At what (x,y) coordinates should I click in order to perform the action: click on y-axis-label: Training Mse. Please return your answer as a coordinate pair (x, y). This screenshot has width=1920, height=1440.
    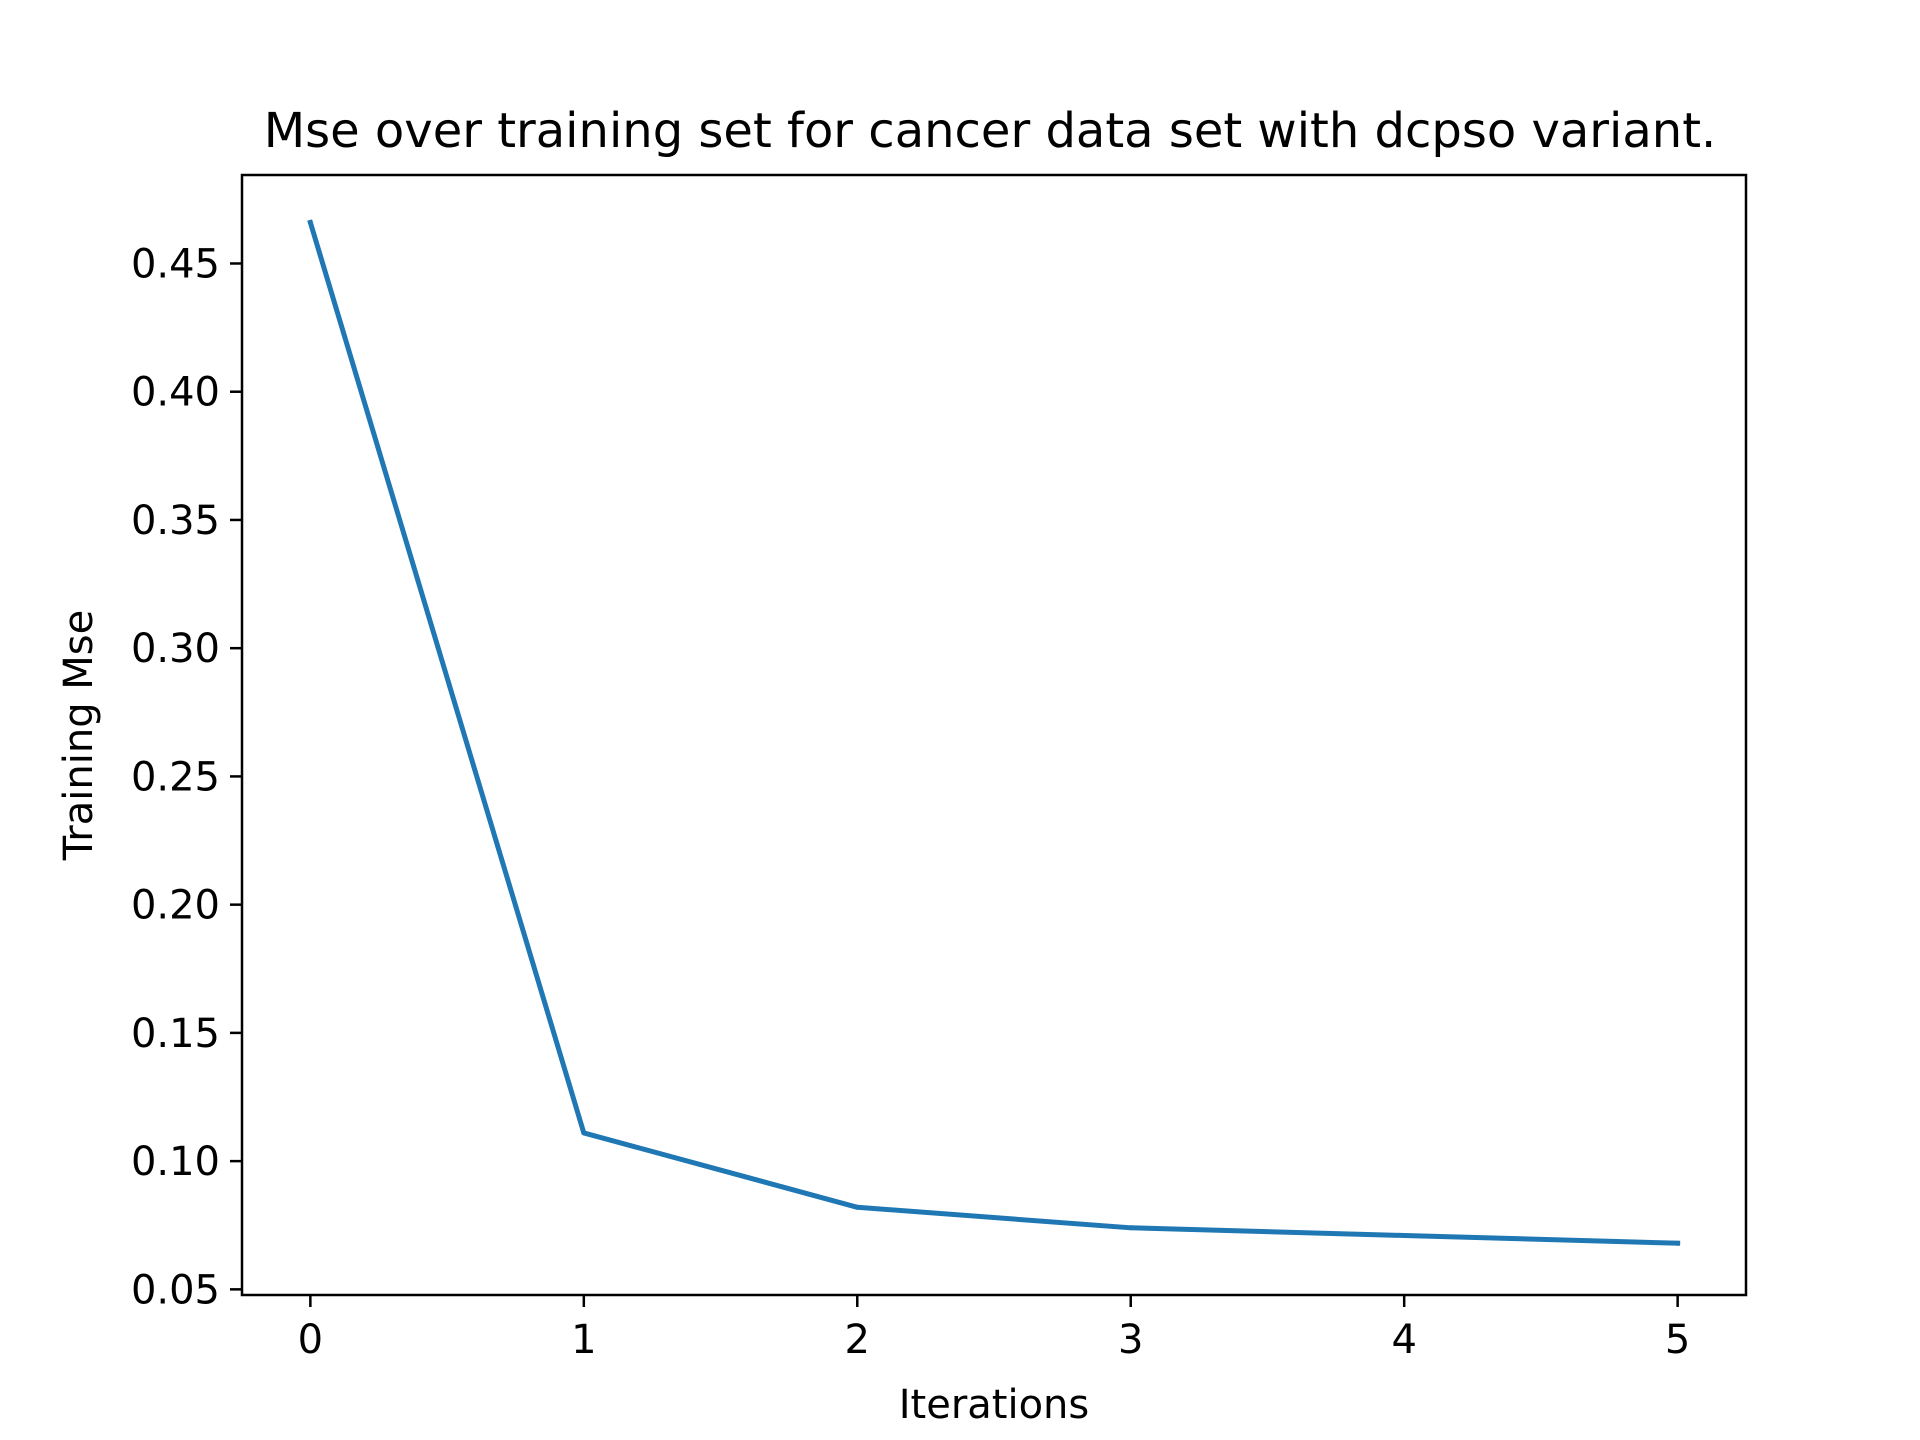
    Looking at the image, I should click on (79, 736).